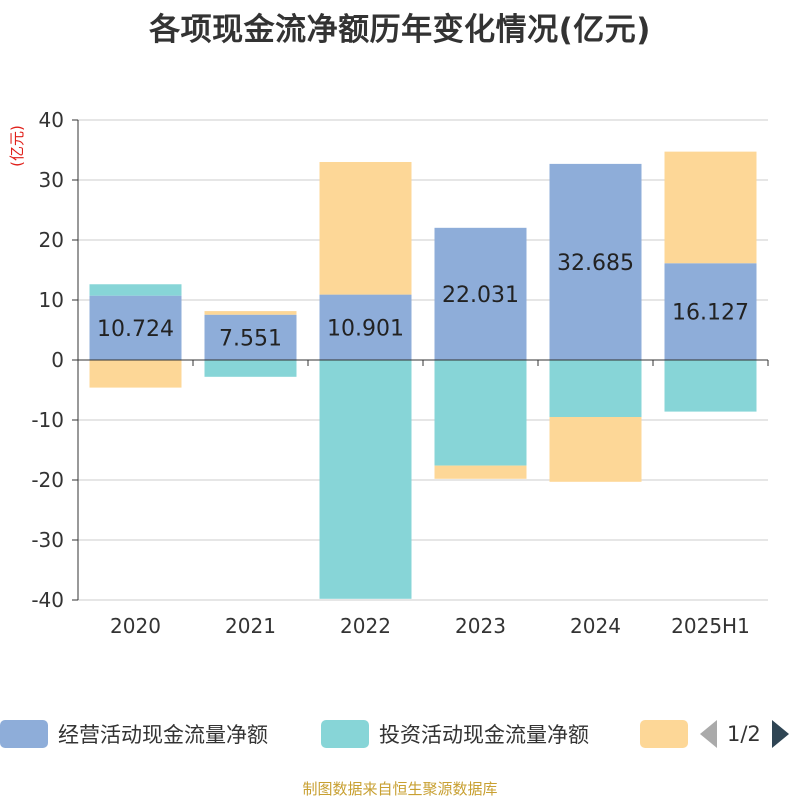 The image size is (800, 800). I want to click on data-label-2024: 32.685, so click(595, 263).